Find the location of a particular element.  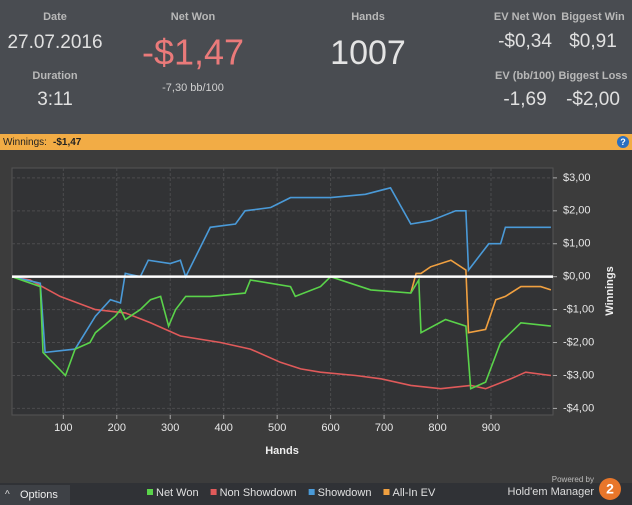

x-tick-label: 200 is located at coordinates (117, 428).